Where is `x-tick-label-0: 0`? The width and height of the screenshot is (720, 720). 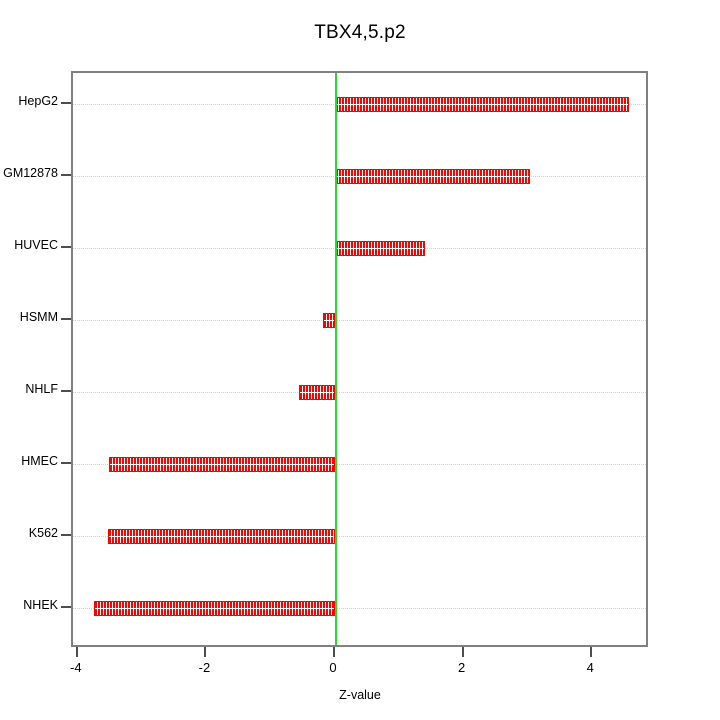
x-tick-label-0: 0 is located at coordinates (333, 667).